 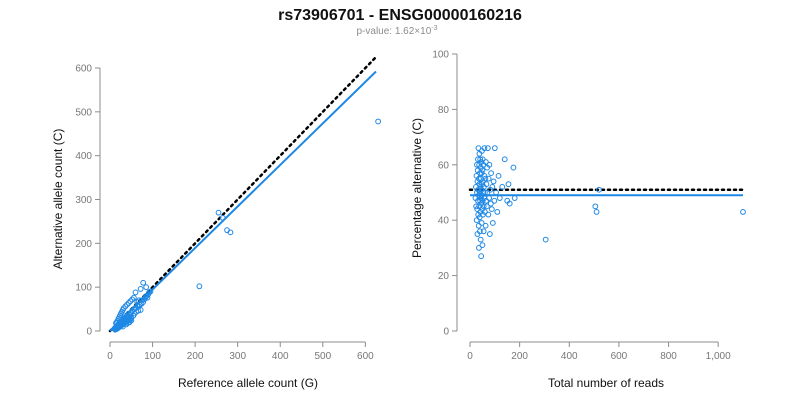 I want to click on chart-subtitle: p-value: 1.62×10-3, so click(x=396, y=31).